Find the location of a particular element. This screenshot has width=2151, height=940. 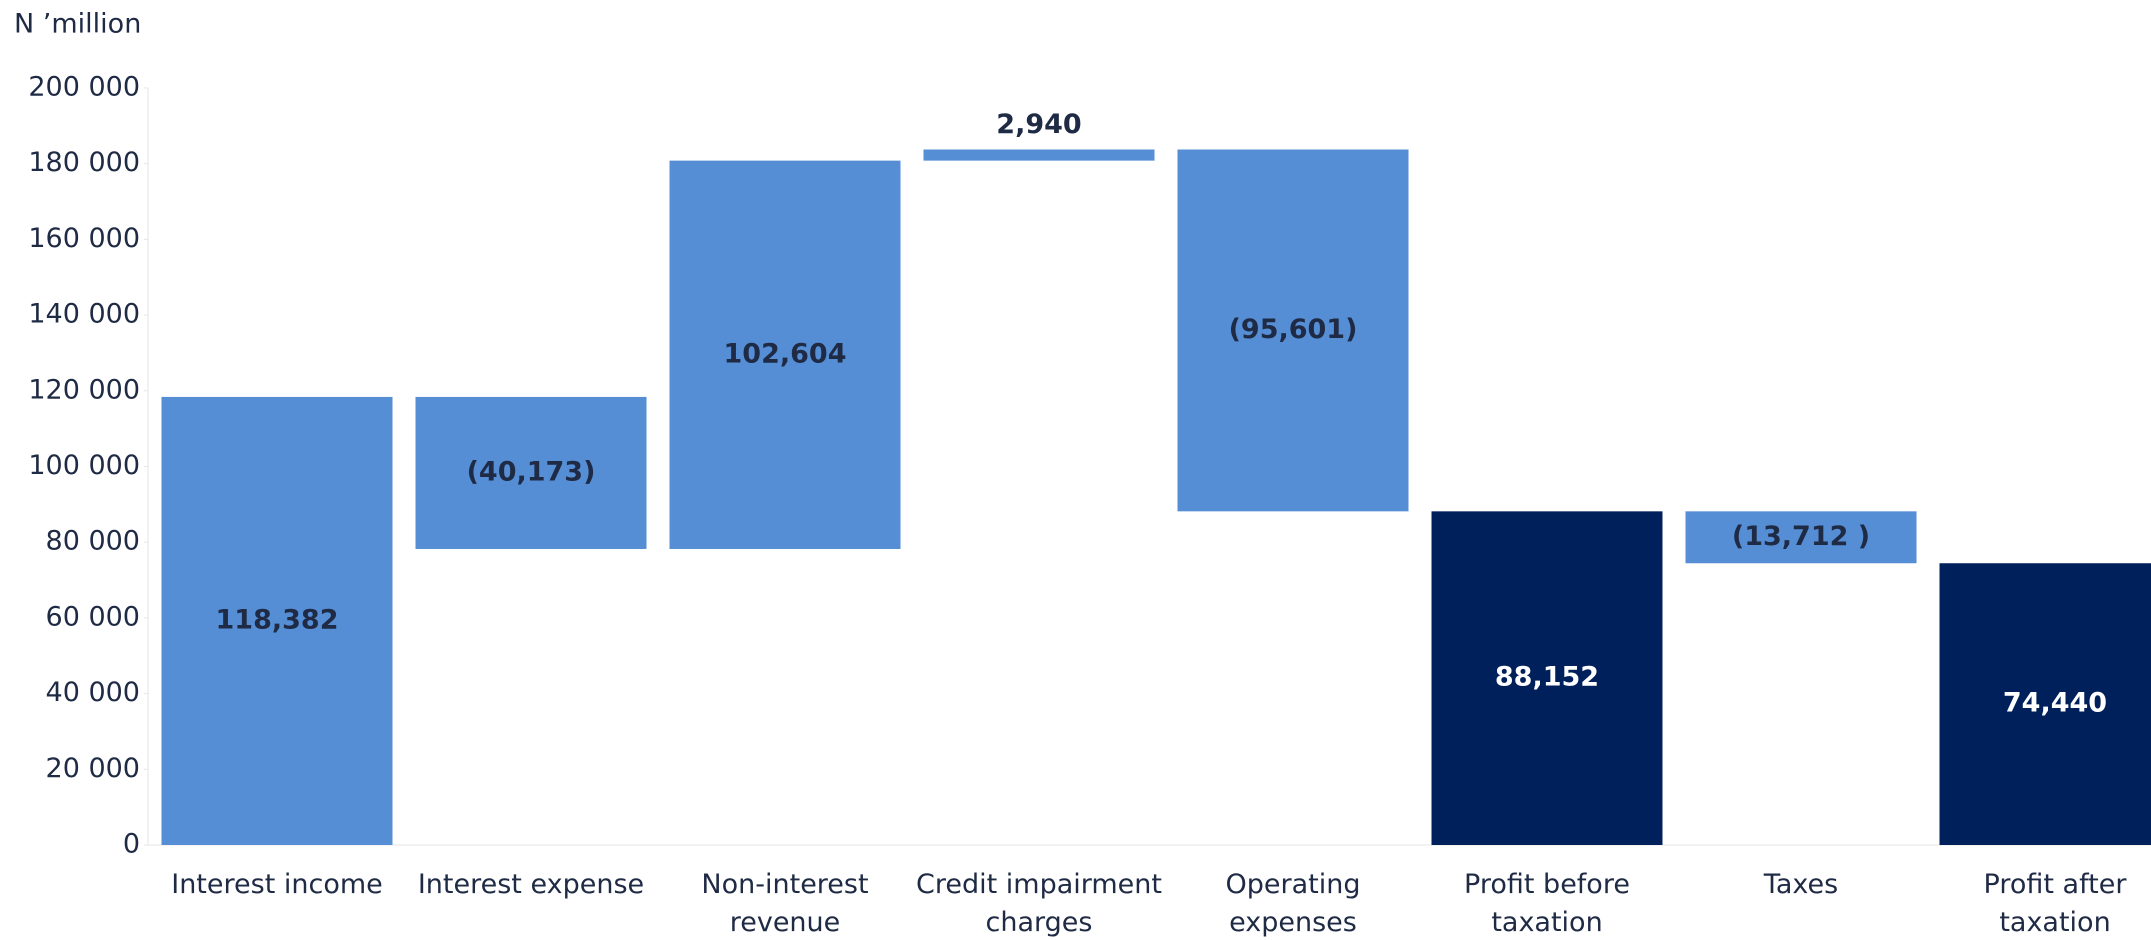

x-tick-label: Non-interest revenue is located at coordinates (785, 903).